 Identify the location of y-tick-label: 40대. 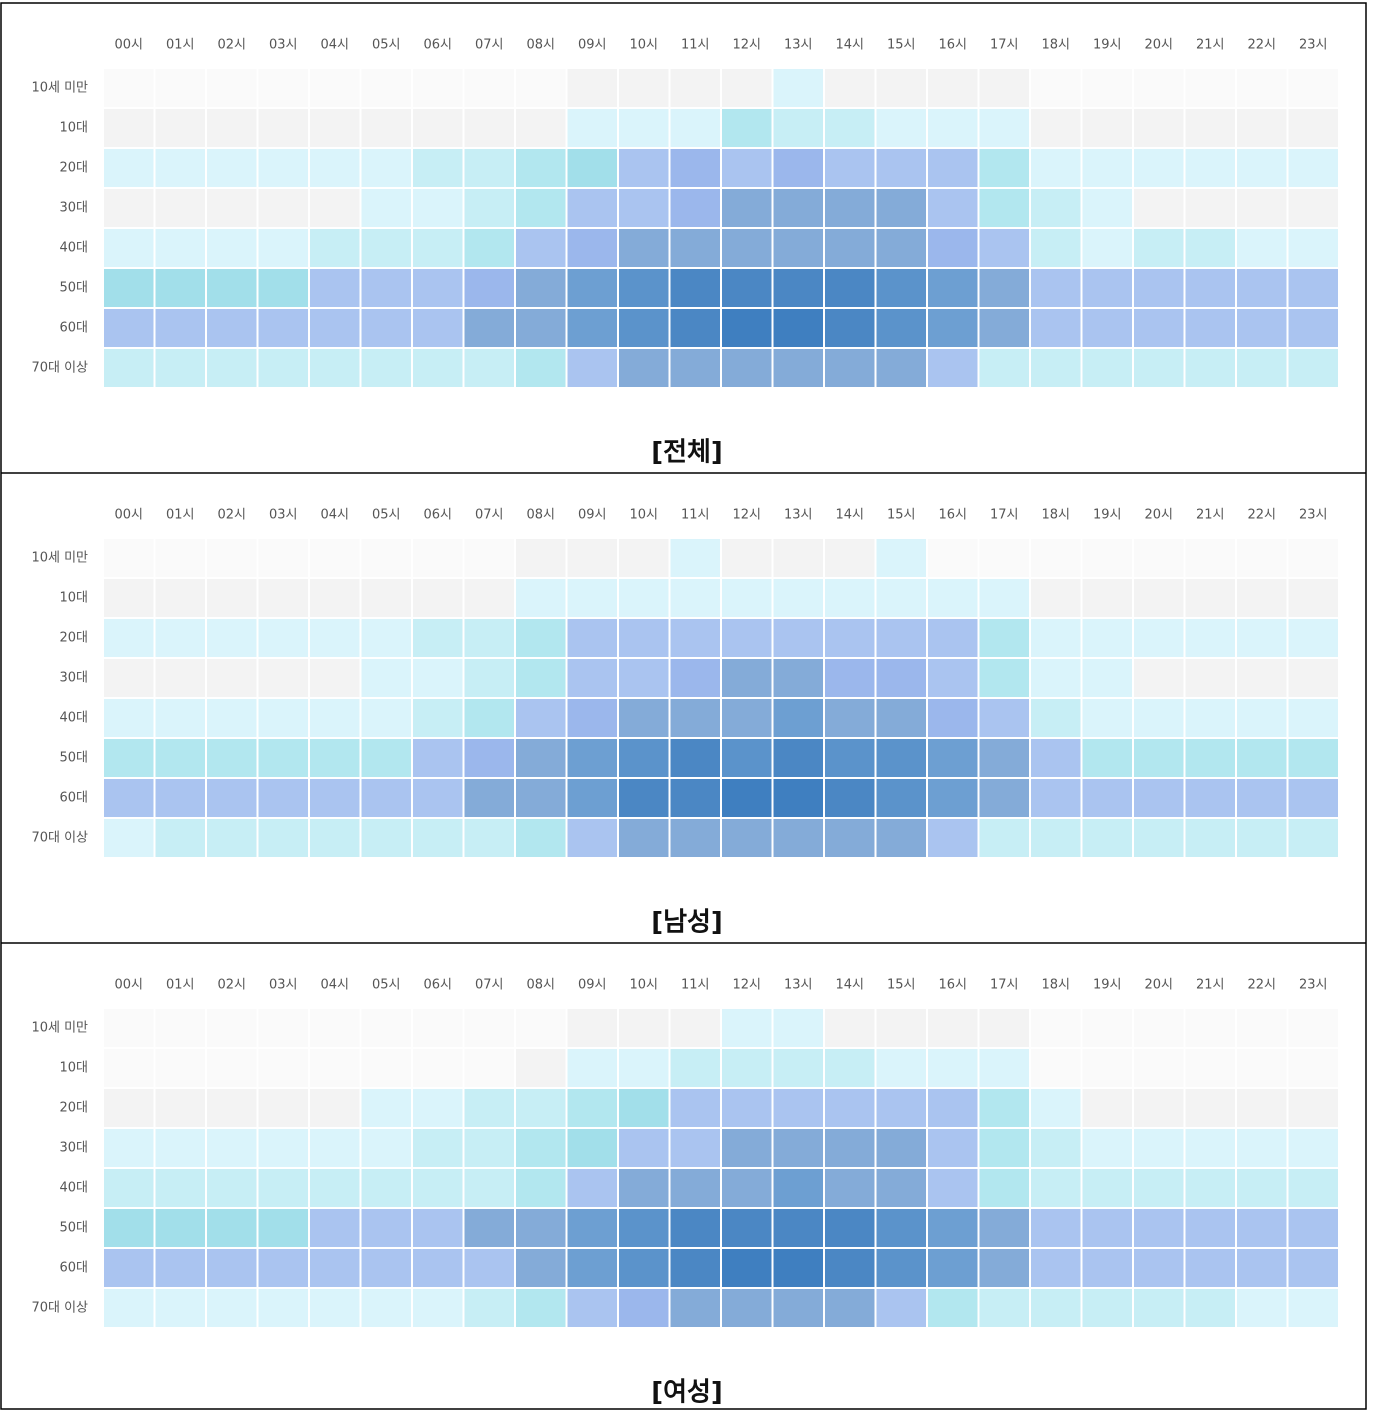
(73, 718).